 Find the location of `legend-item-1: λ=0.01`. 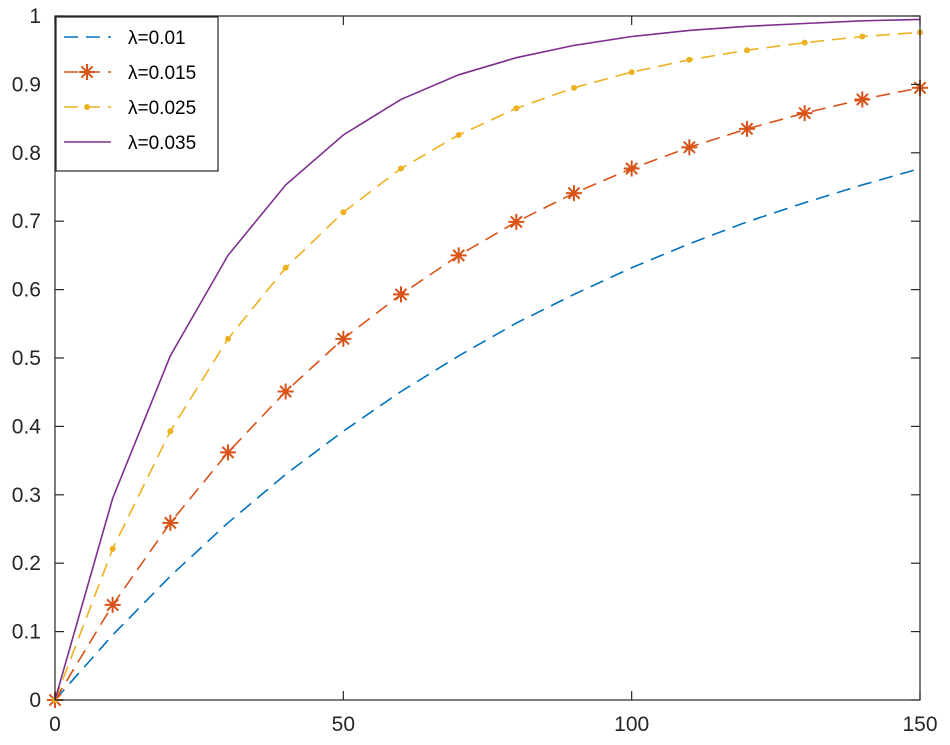

legend-item-1: λ=0.01 is located at coordinates (125, 38).